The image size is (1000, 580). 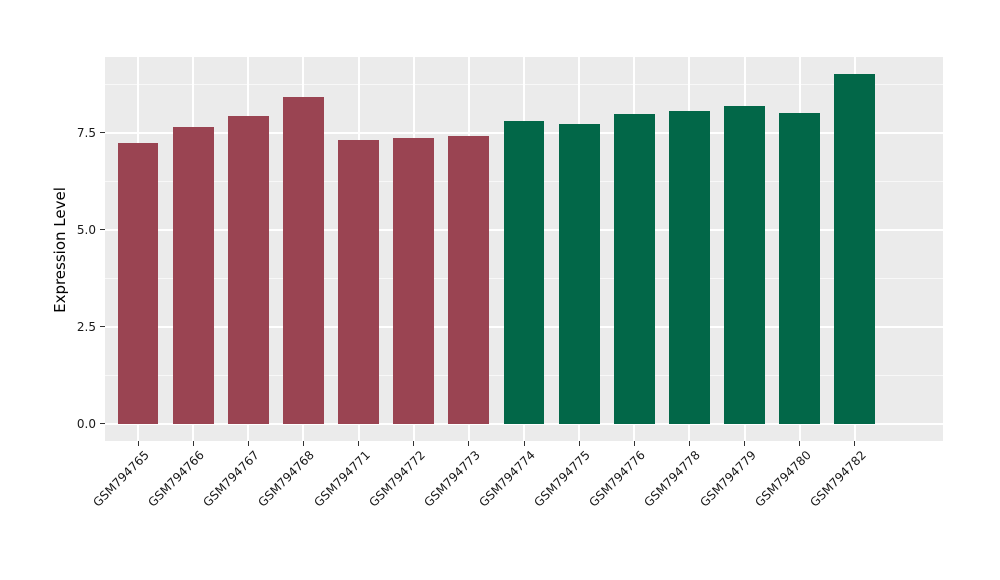 What do you see at coordinates (193, 275) in the screenshot?
I see `bar-GSM794766` at bounding box center [193, 275].